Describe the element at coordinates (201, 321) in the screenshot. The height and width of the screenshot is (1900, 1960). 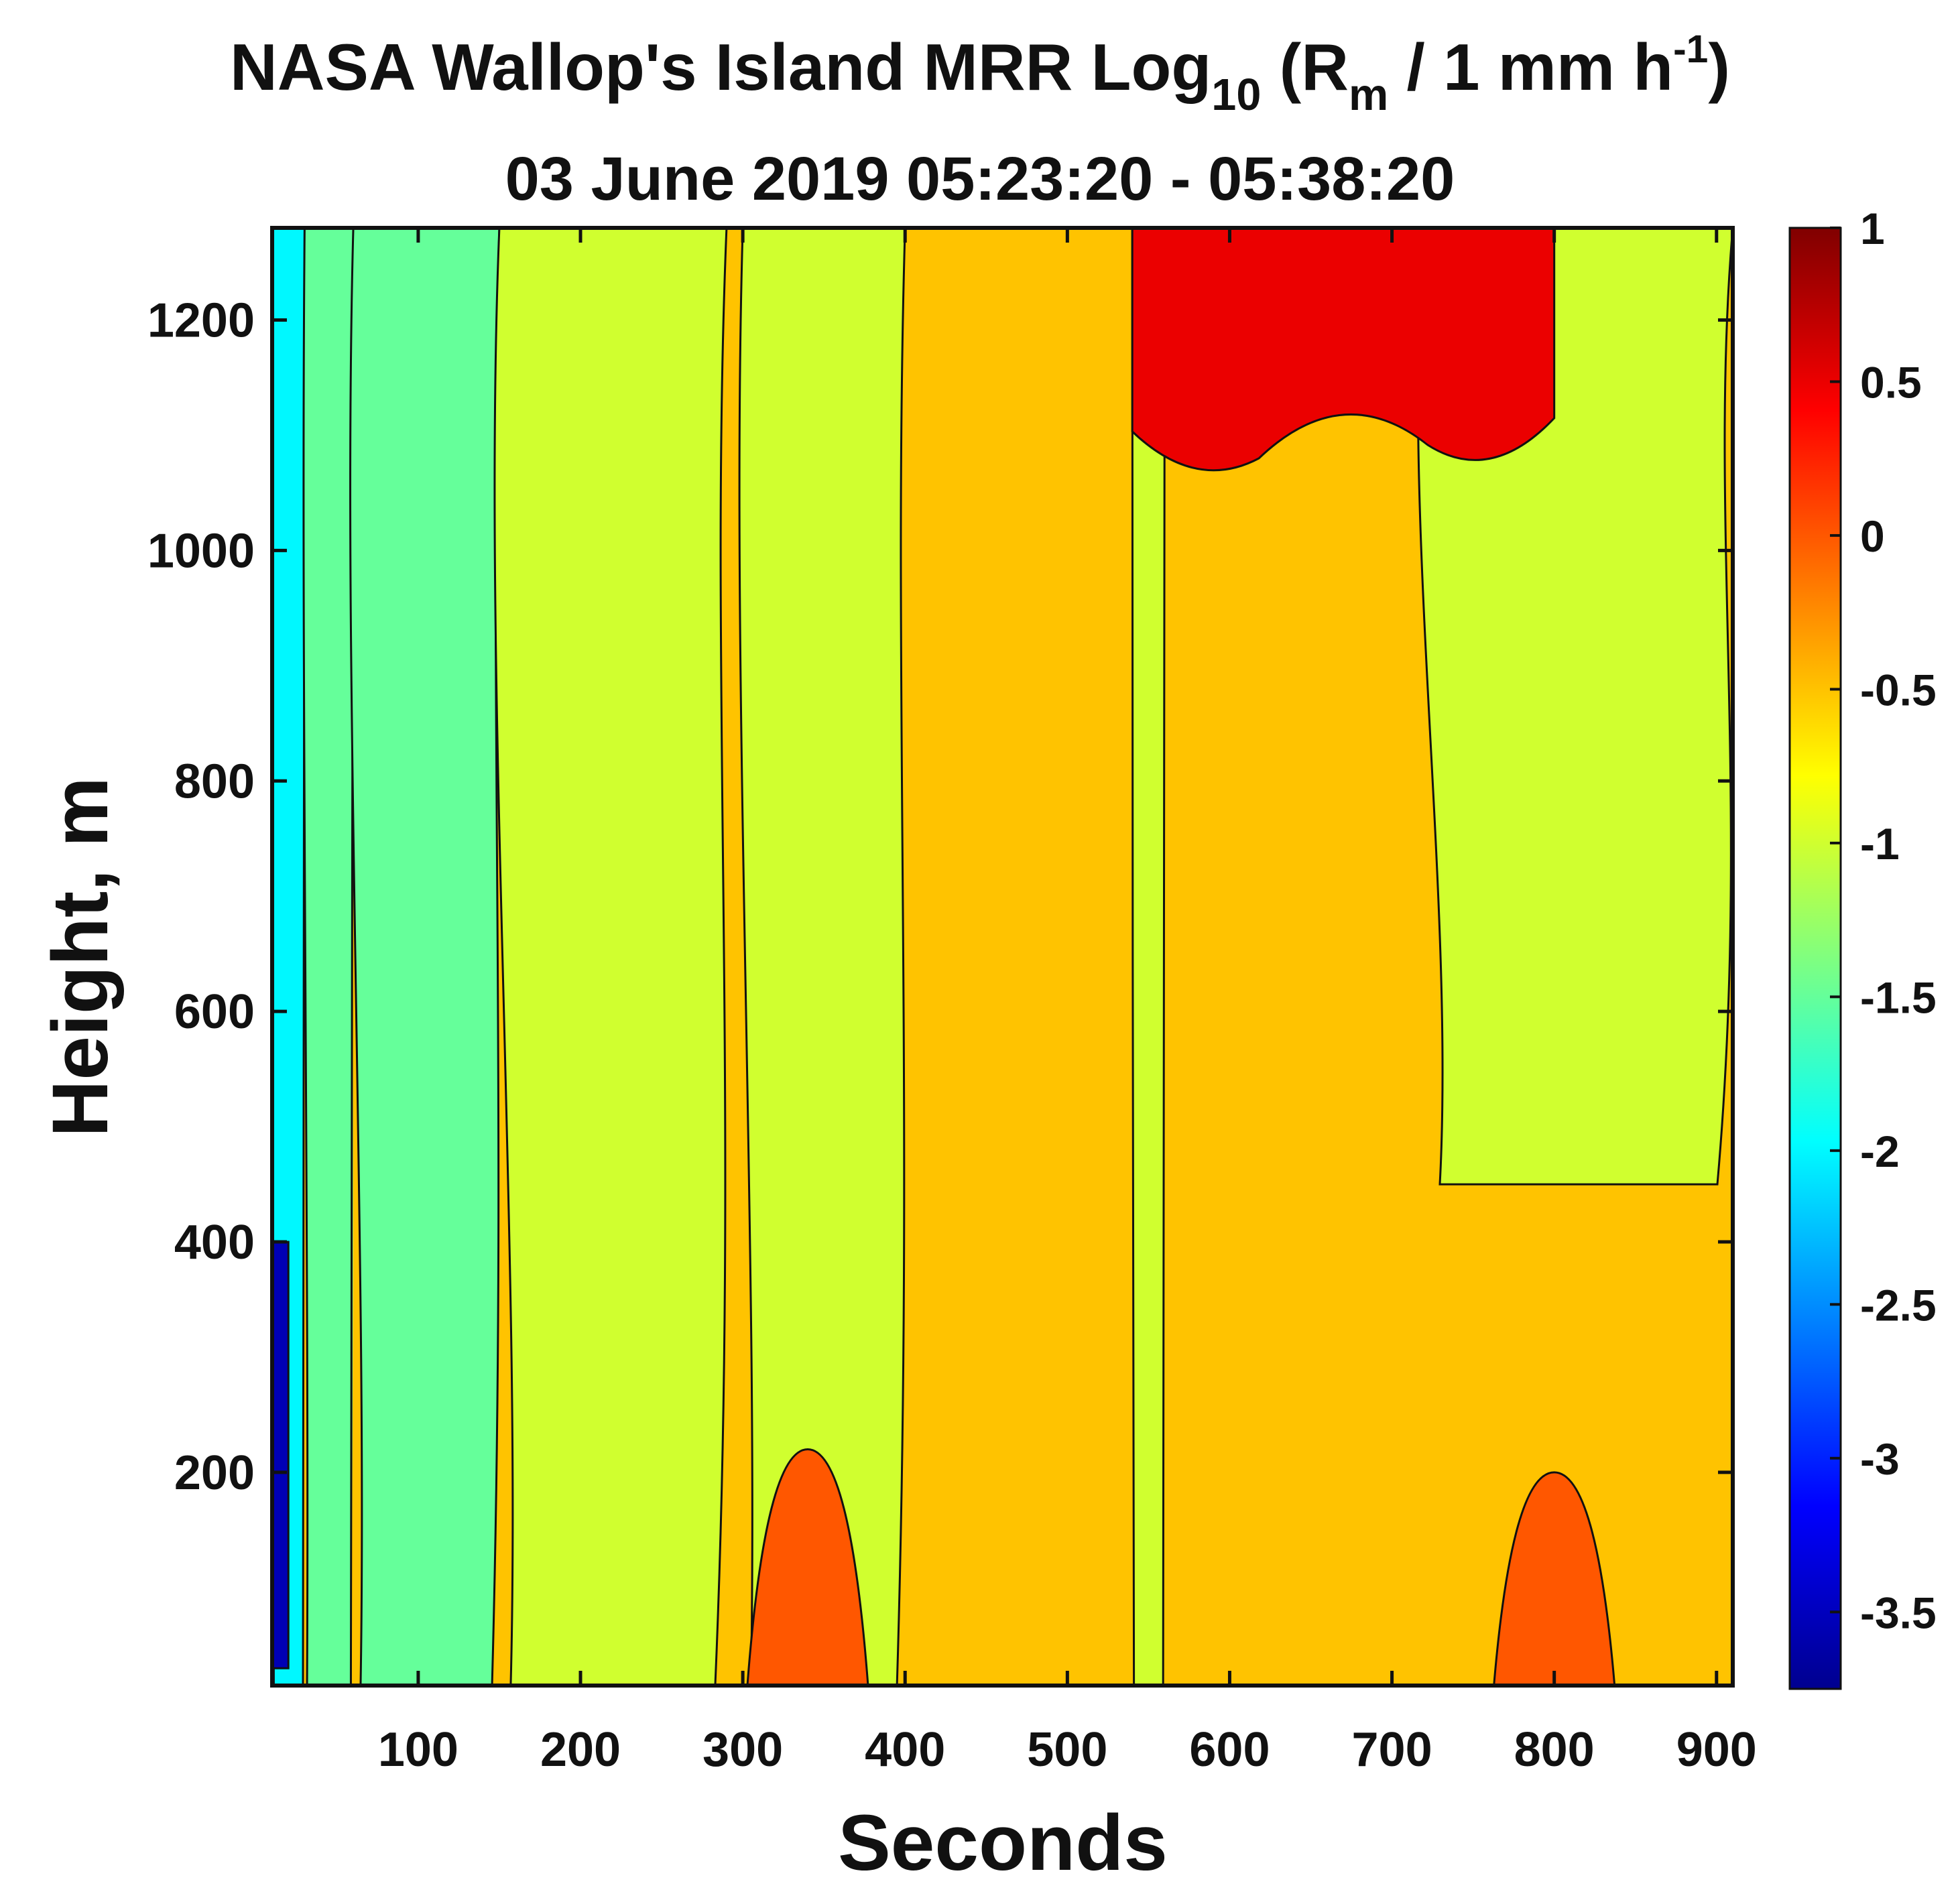
I see `y-tick-label: 1200` at that location.